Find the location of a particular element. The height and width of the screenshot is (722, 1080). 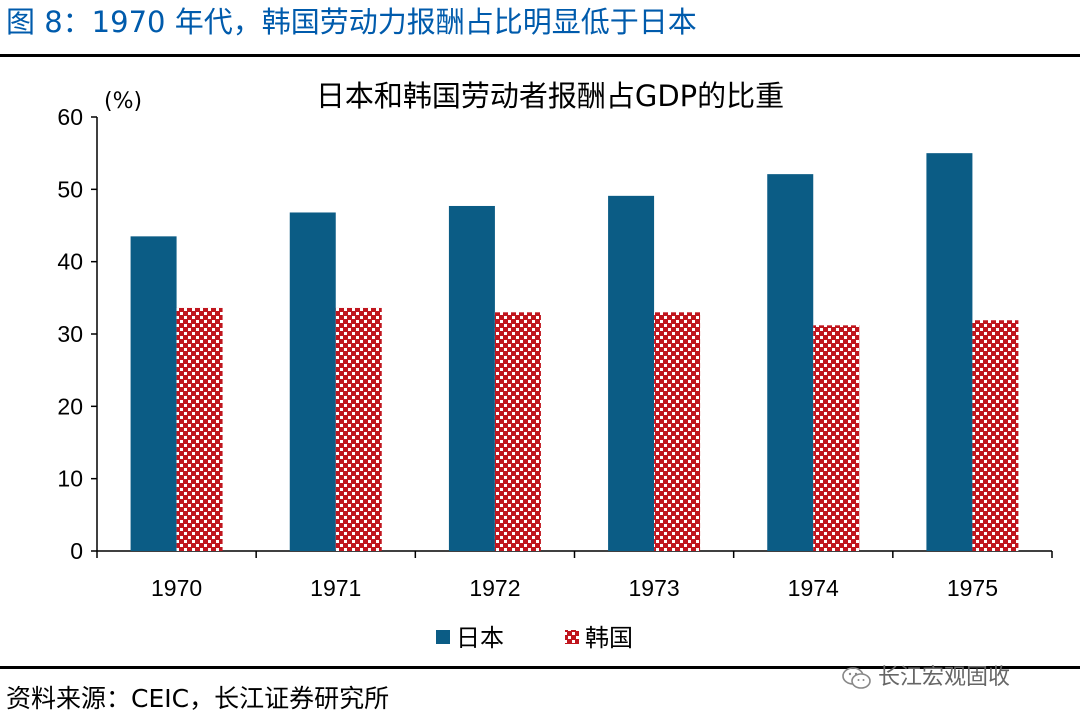

bar-japan-1973 is located at coordinates (631, 373).